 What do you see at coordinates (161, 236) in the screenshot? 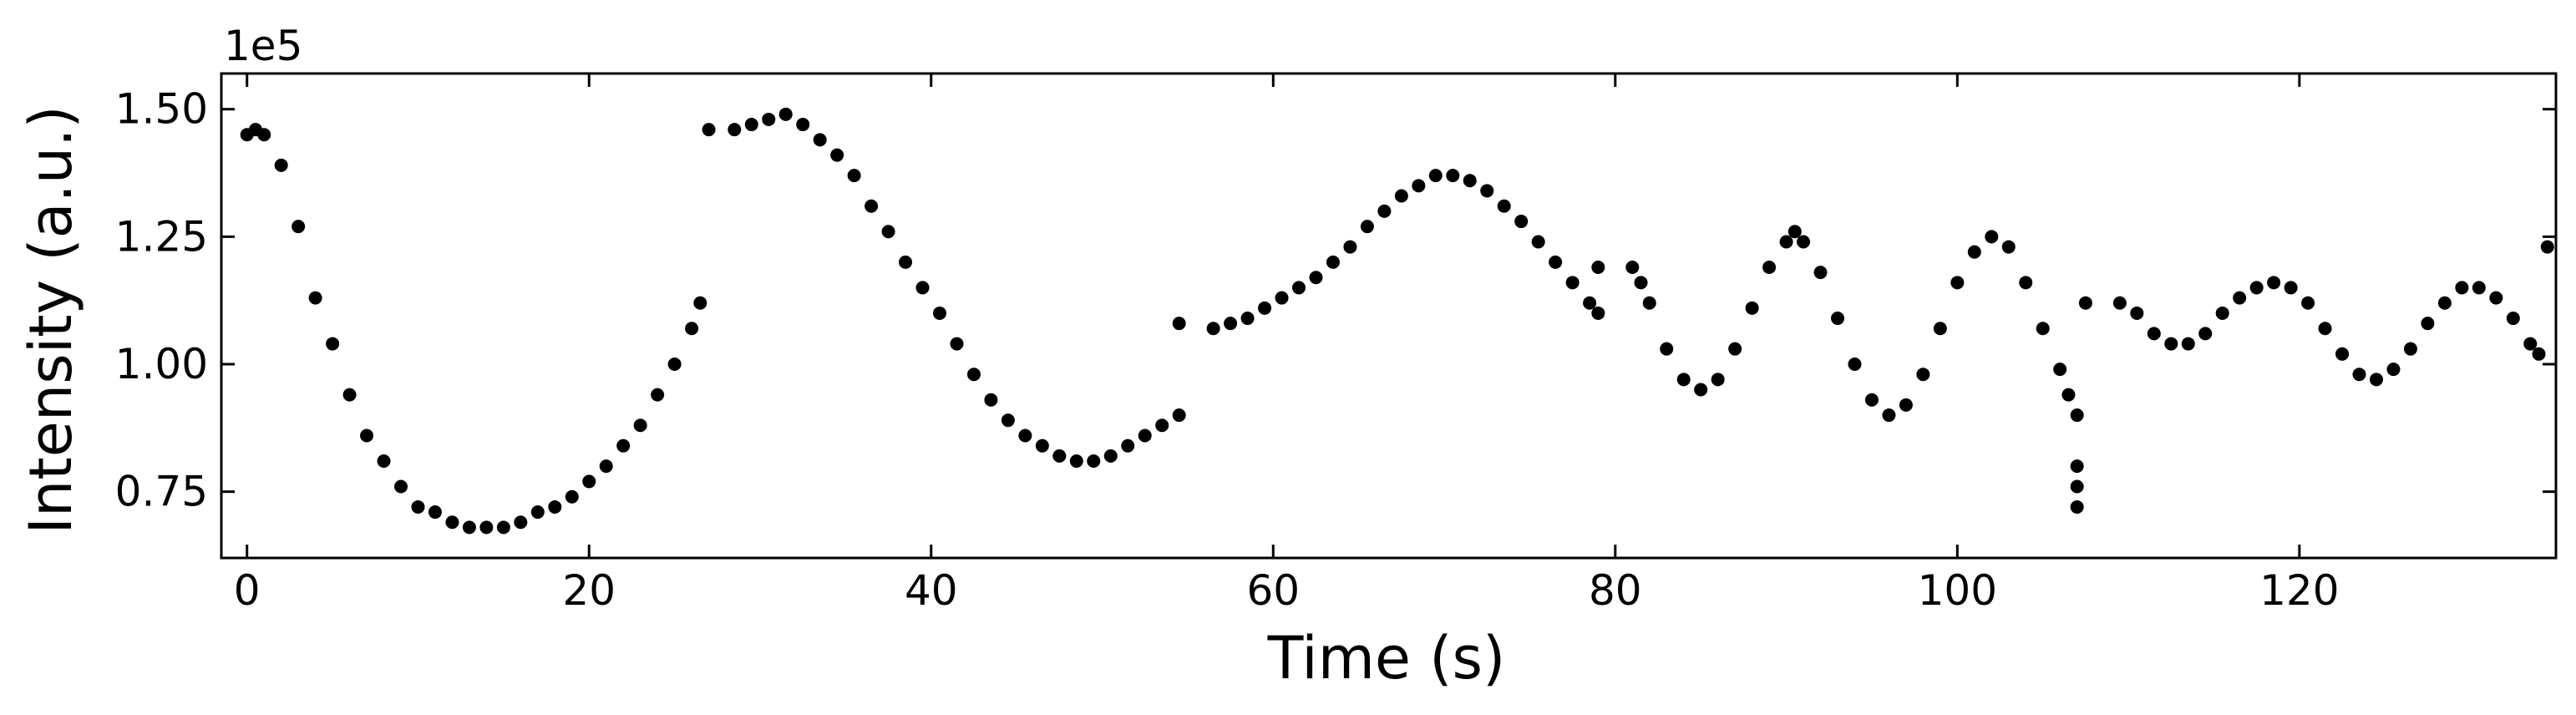
I see `y-tick-label: 1.25` at bounding box center [161, 236].